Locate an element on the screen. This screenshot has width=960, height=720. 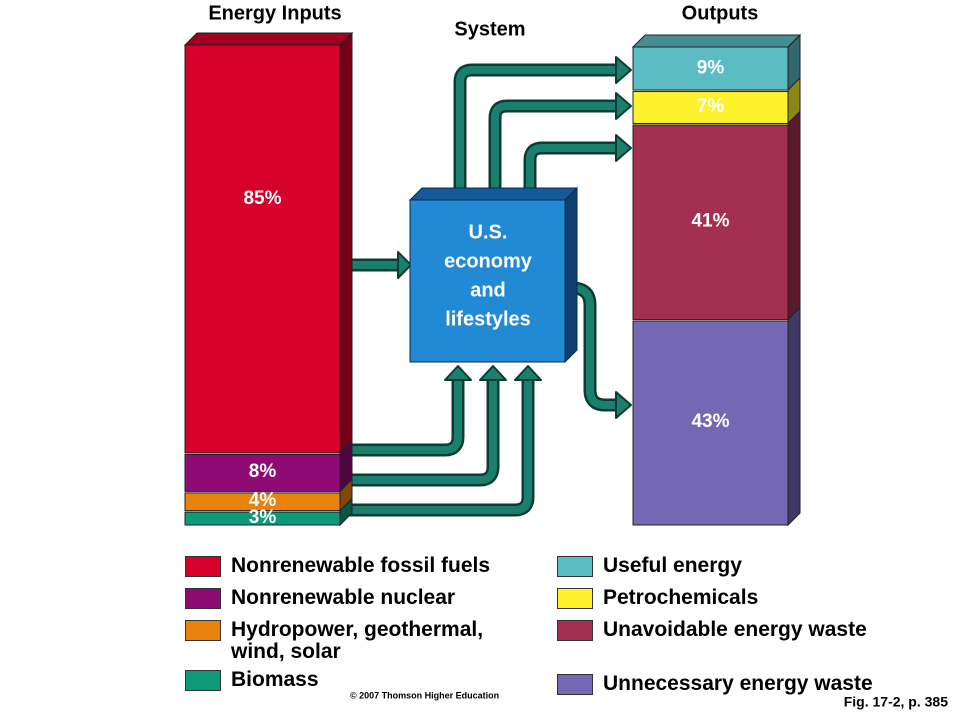
figure-ref: Fig. 17-2, p. 385 is located at coordinates (896, 702).